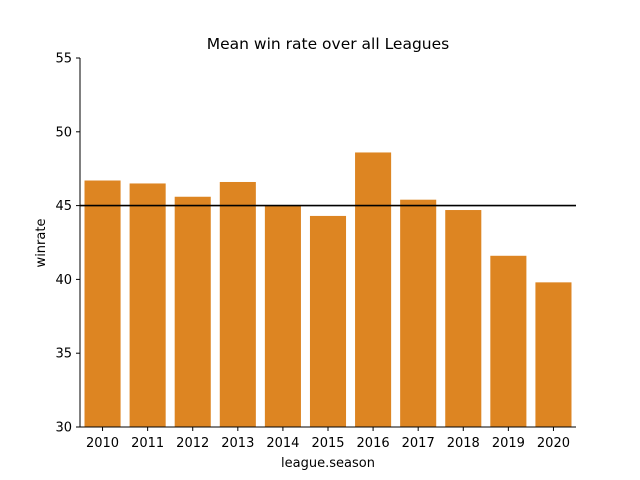 This screenshot has width=640, height=480. Describe the element at coordinates (237, 304) in the screenshot. I see `bar-2013` at that location.